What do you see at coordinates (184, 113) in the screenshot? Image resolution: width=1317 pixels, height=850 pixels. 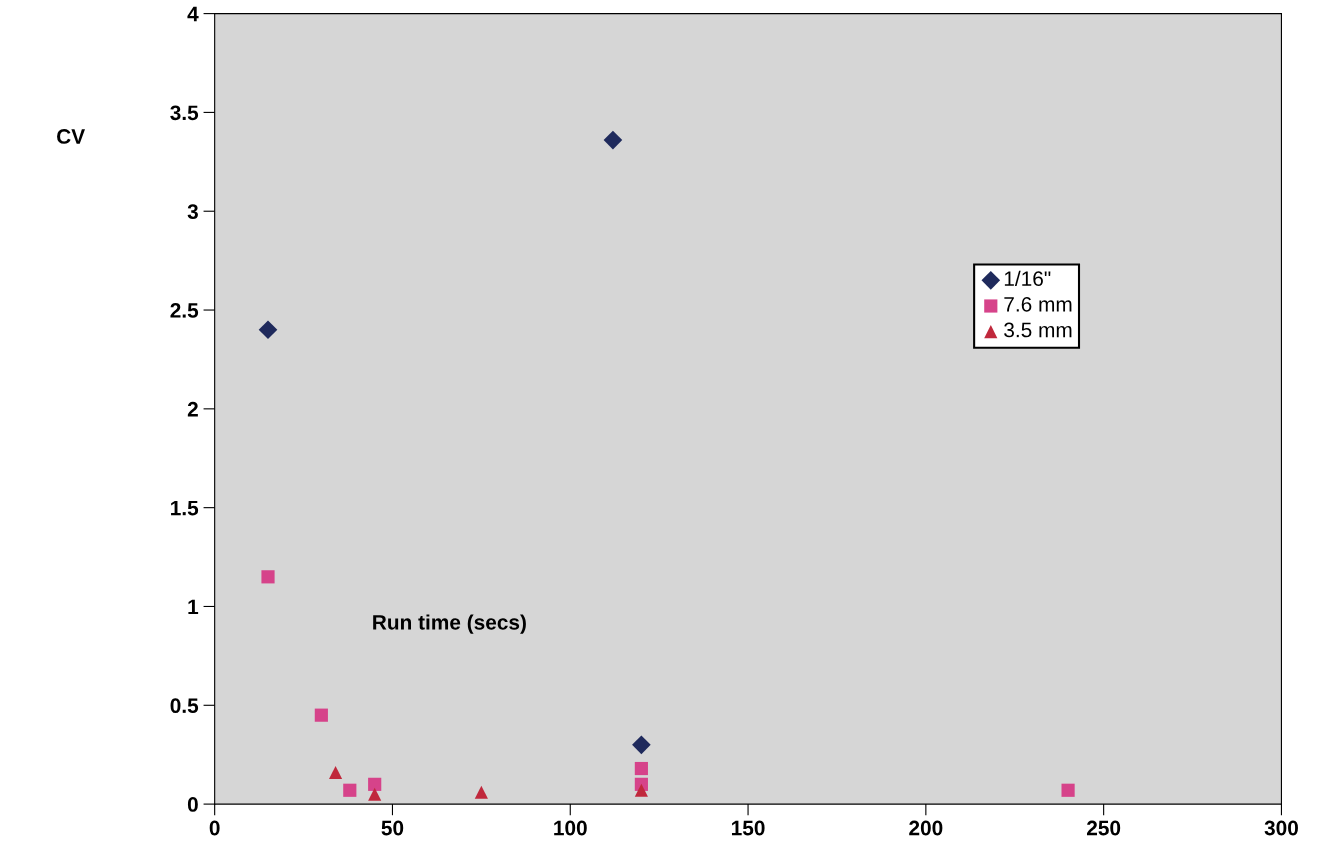 I see `y-tick-label: 3.5` at bounding box center [184, 113].